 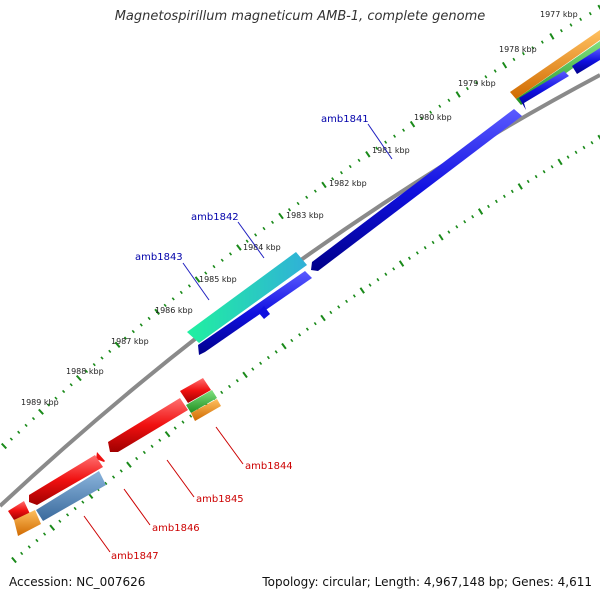 What do you see at coordinates (215, 217) in the screenshot?
I see `gene-label-amb1842: amb1842` at bounding box center [215, 217].